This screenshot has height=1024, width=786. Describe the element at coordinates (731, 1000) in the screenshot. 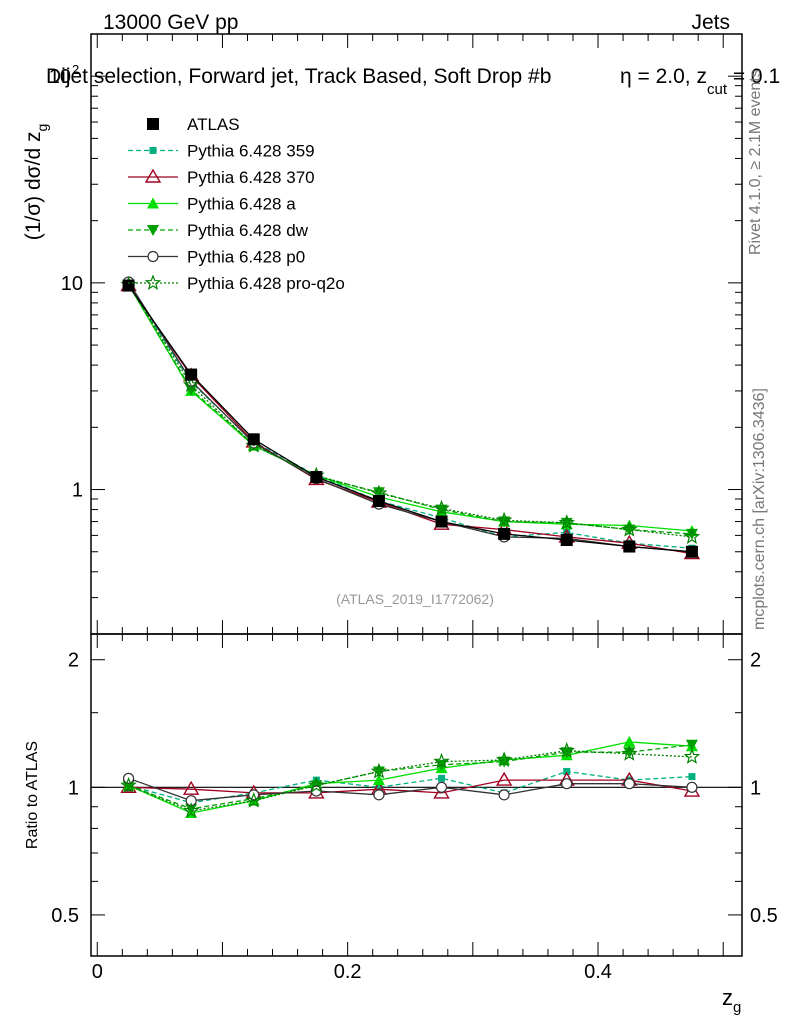

I see `x-axis-title: zg` at that location.